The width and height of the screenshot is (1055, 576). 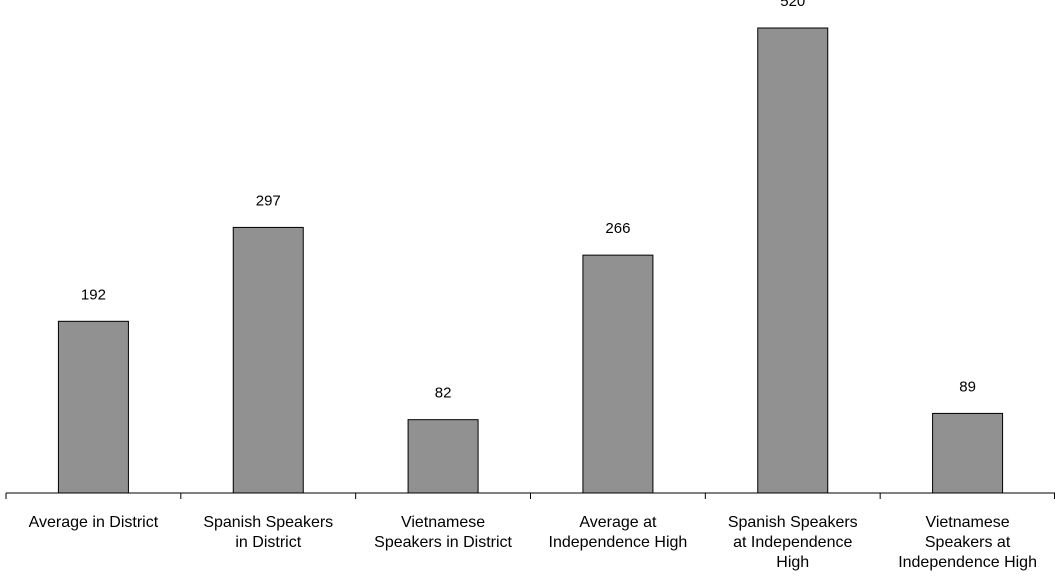 What do you see at coordinates (443, 393) in the screenshot?
I see `data-label: 82` at bounding box center [443, 393].